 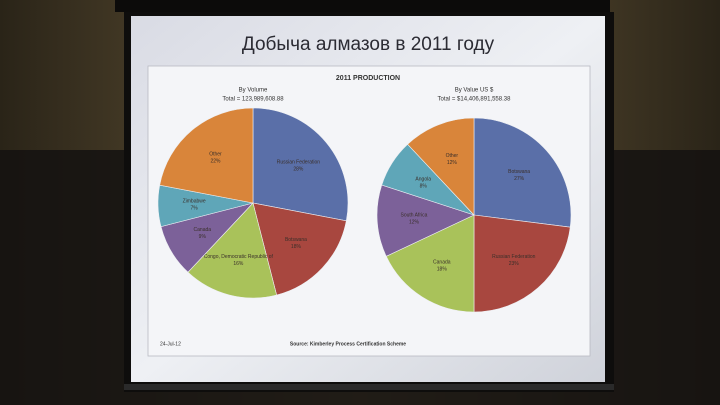 I want to click on slice-value-label: 23%, so click(x=514, y=264).